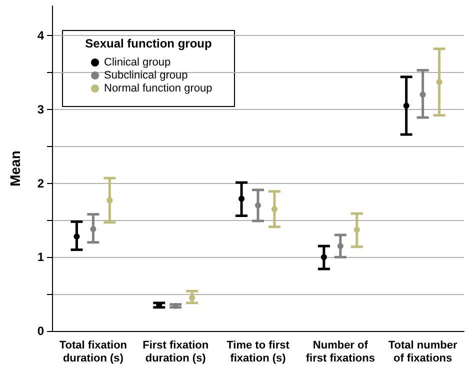 The image size is (474, 375). Describe the element at coordinates (158, 88) in the screenshot. I see `legend-label: Normal function group` at that location.